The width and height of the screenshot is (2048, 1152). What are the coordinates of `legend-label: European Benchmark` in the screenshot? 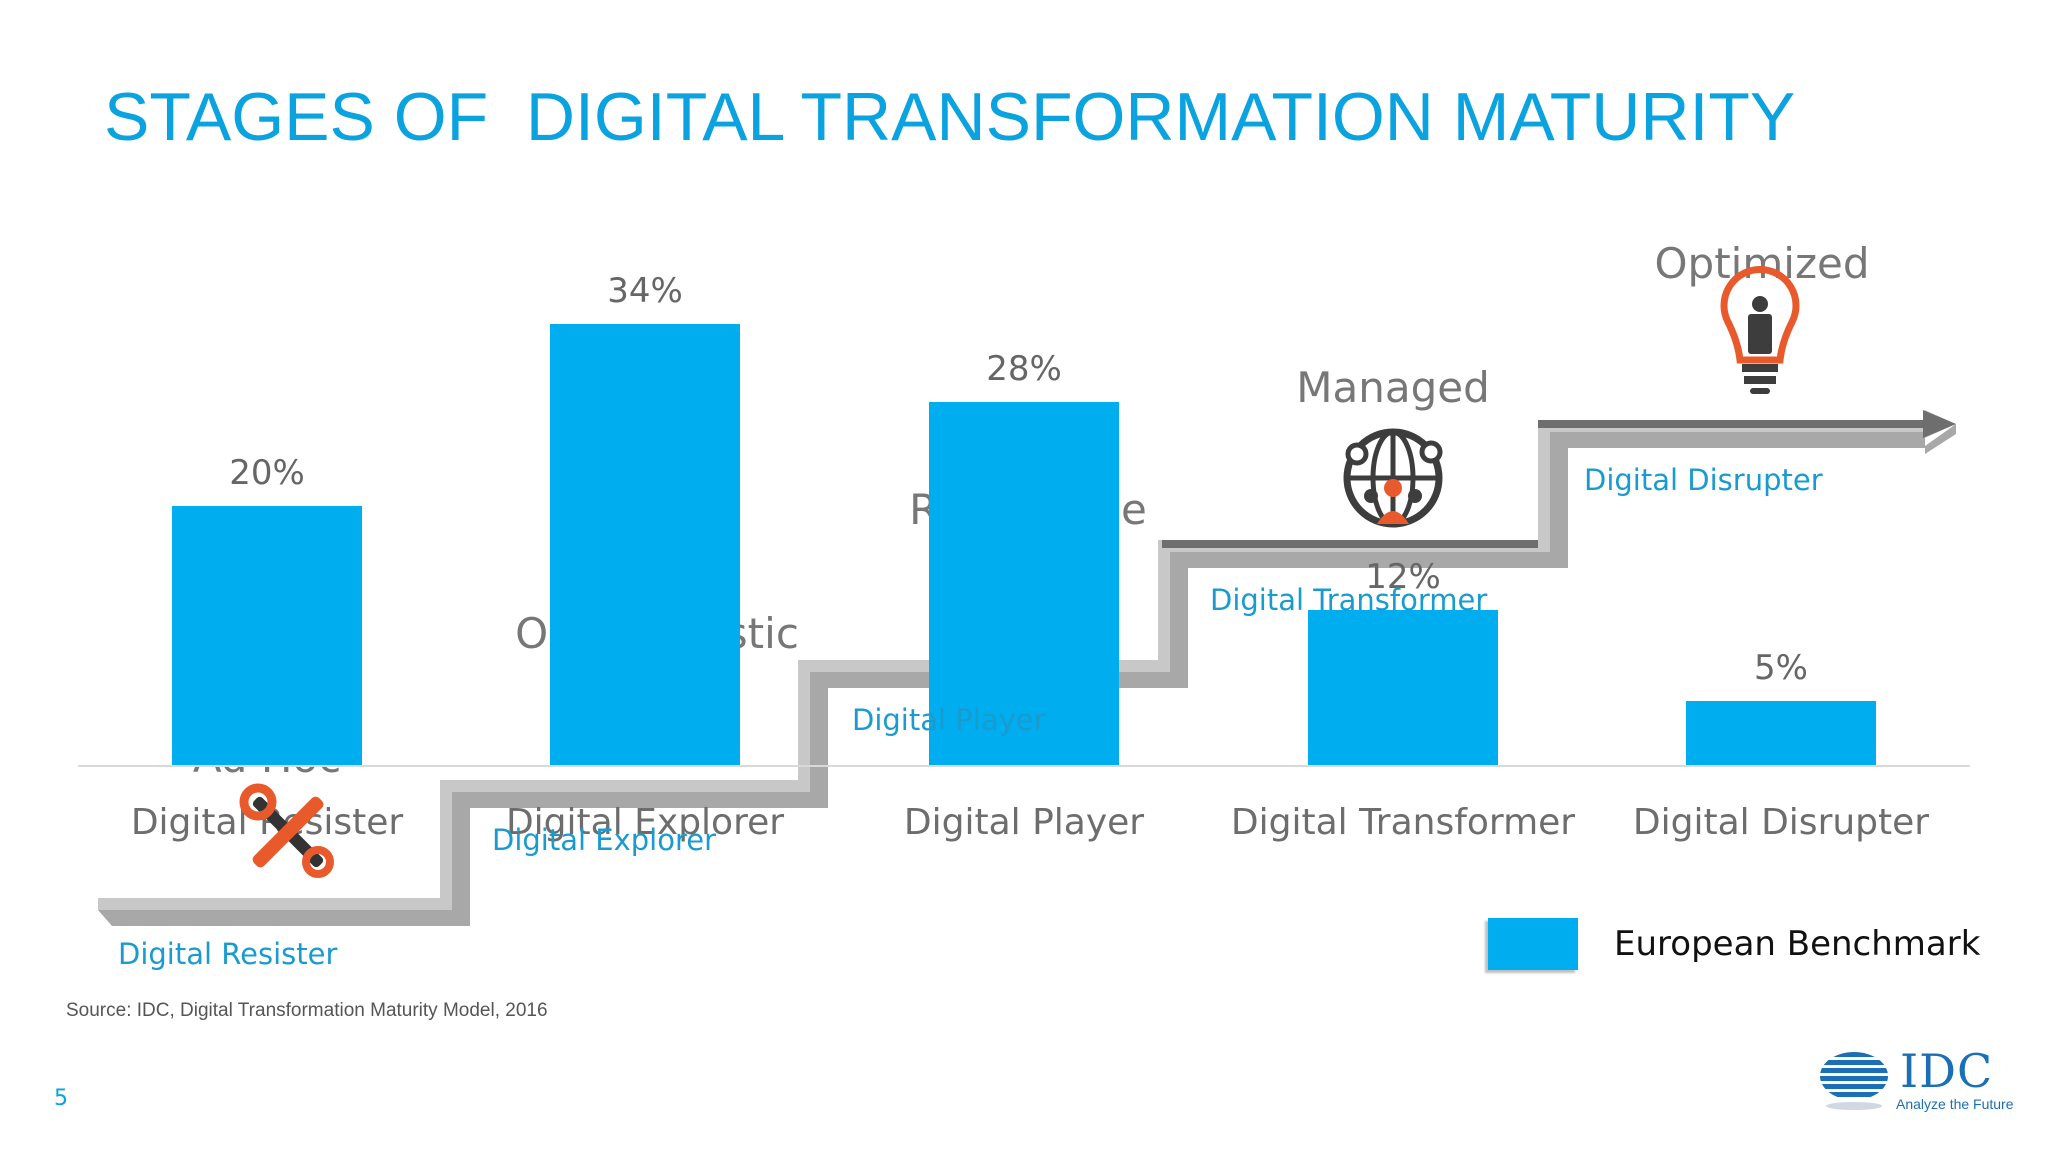 It's located at (1797, 944).